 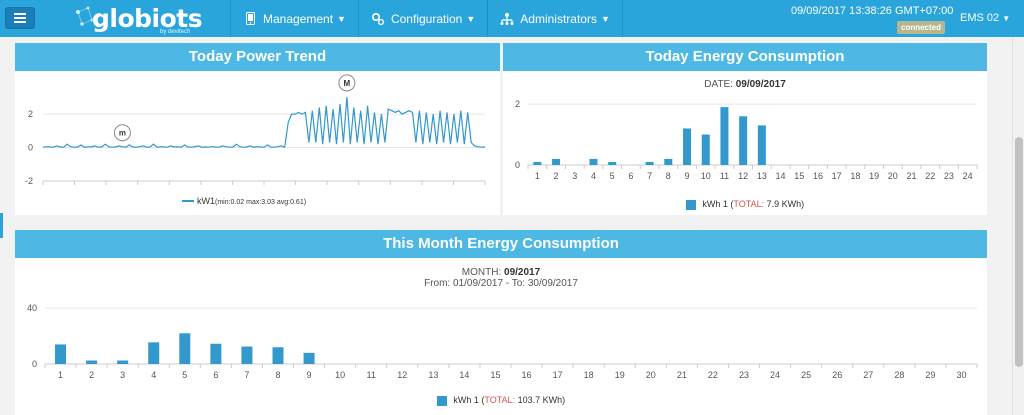 I want to click on hamburger-menu-button, so click(x=20, y=18).